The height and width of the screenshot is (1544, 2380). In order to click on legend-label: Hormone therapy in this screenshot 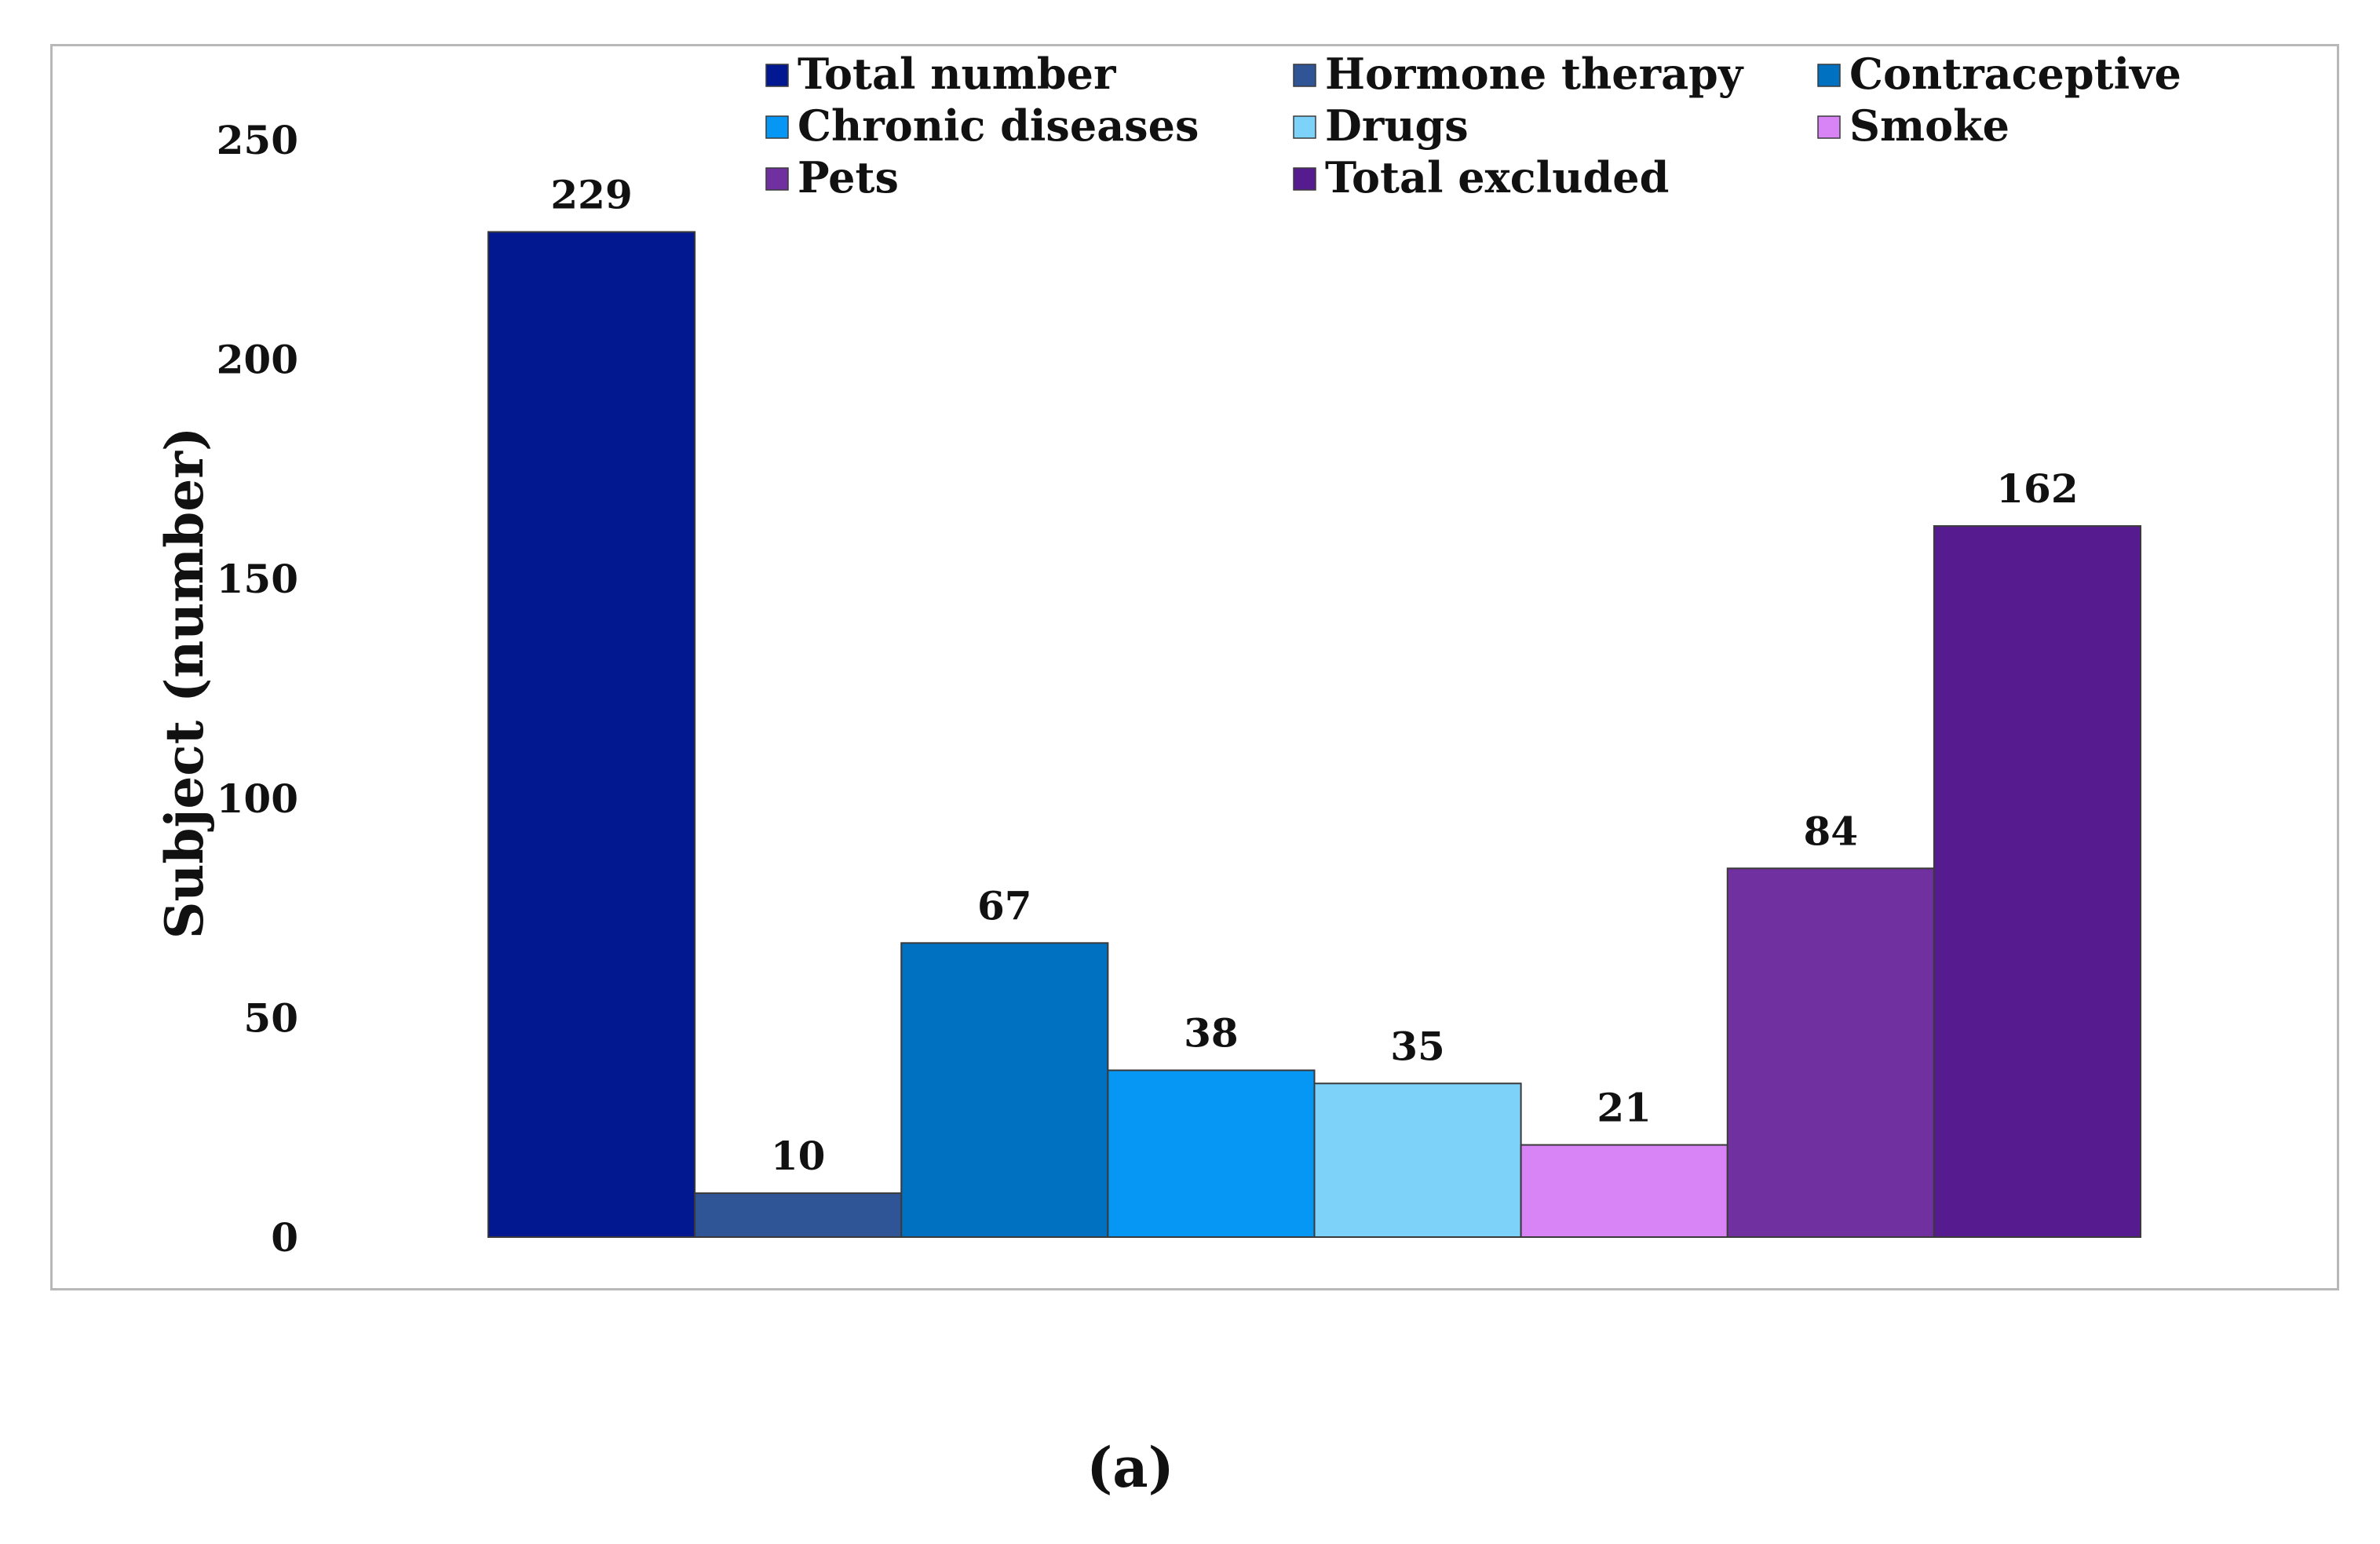, I will do `click(1534, 74)`.